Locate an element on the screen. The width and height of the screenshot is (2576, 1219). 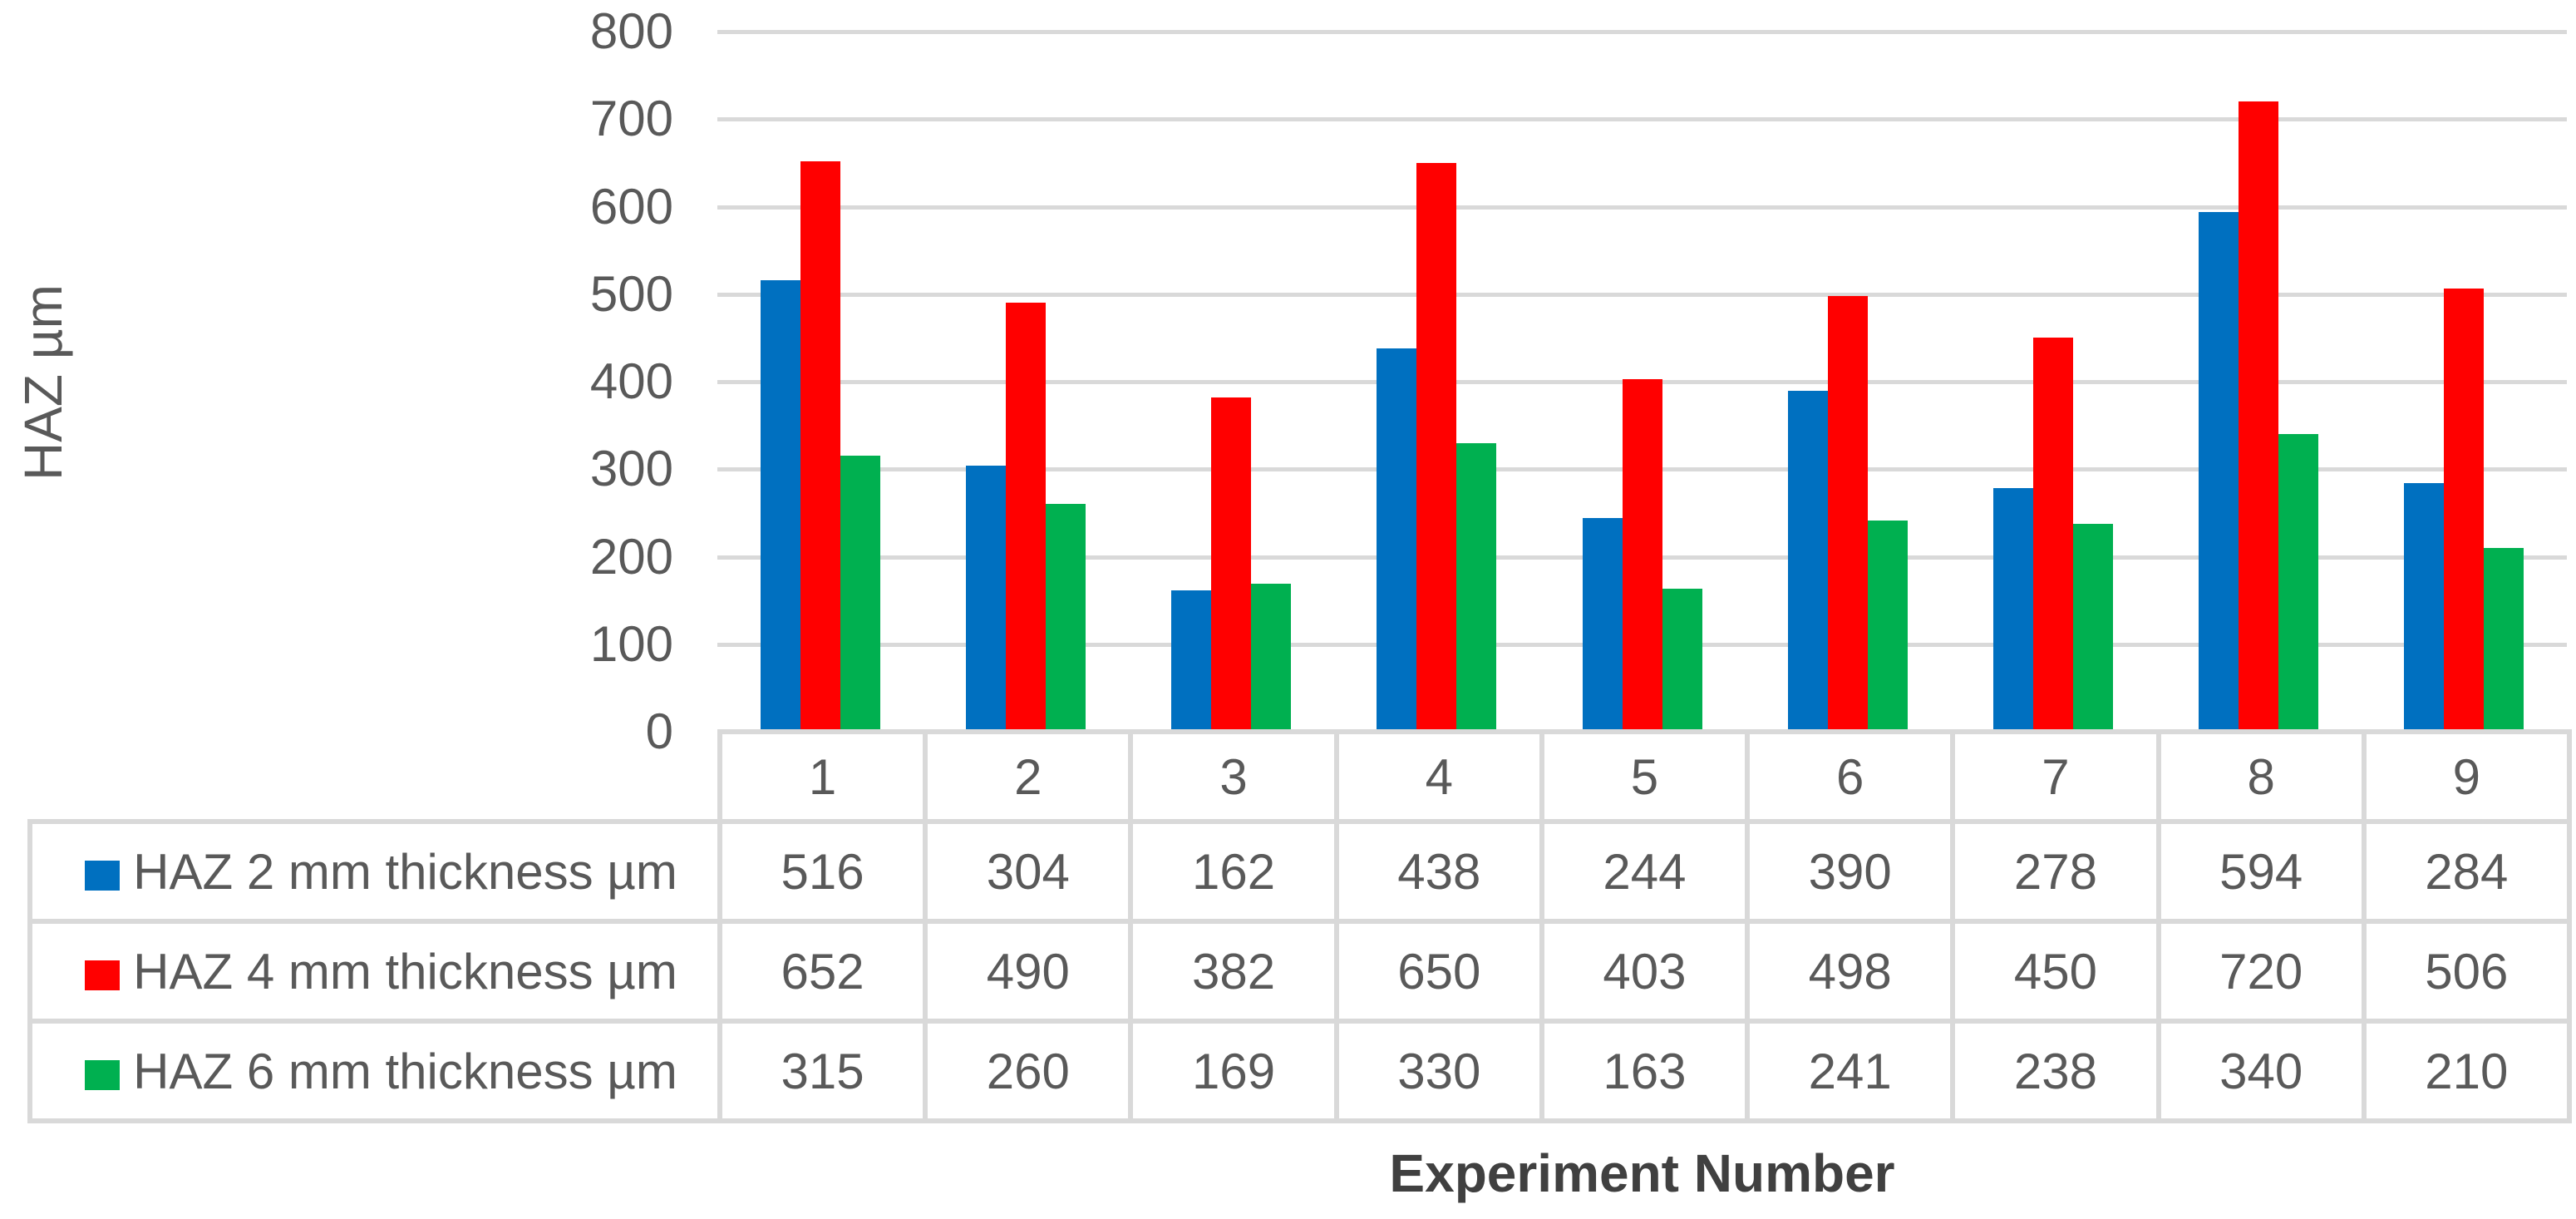
legend-label: HAZ 4 mm thickness µm is located at coordinates (405, 971).